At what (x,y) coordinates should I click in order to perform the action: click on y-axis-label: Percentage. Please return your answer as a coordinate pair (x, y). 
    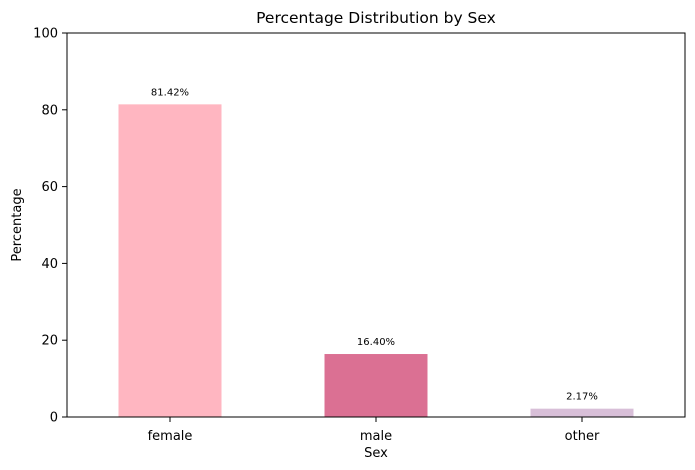
    Looking at the image, I should click on (17, 224).